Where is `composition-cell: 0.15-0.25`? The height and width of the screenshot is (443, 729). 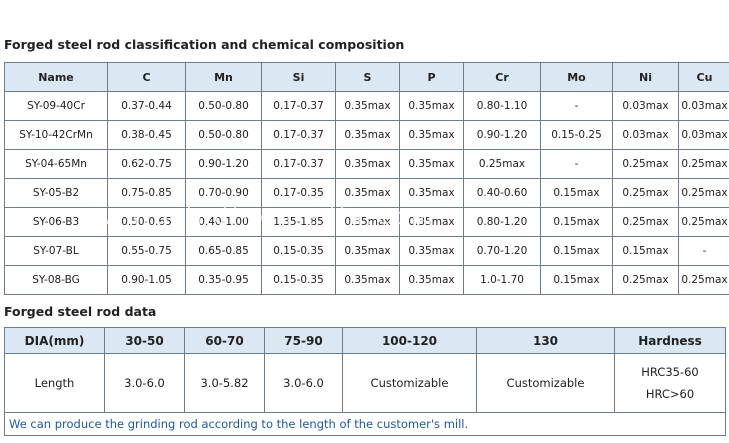 composition-cell: 0.15-0.25 is located at coordinates (576, 135).